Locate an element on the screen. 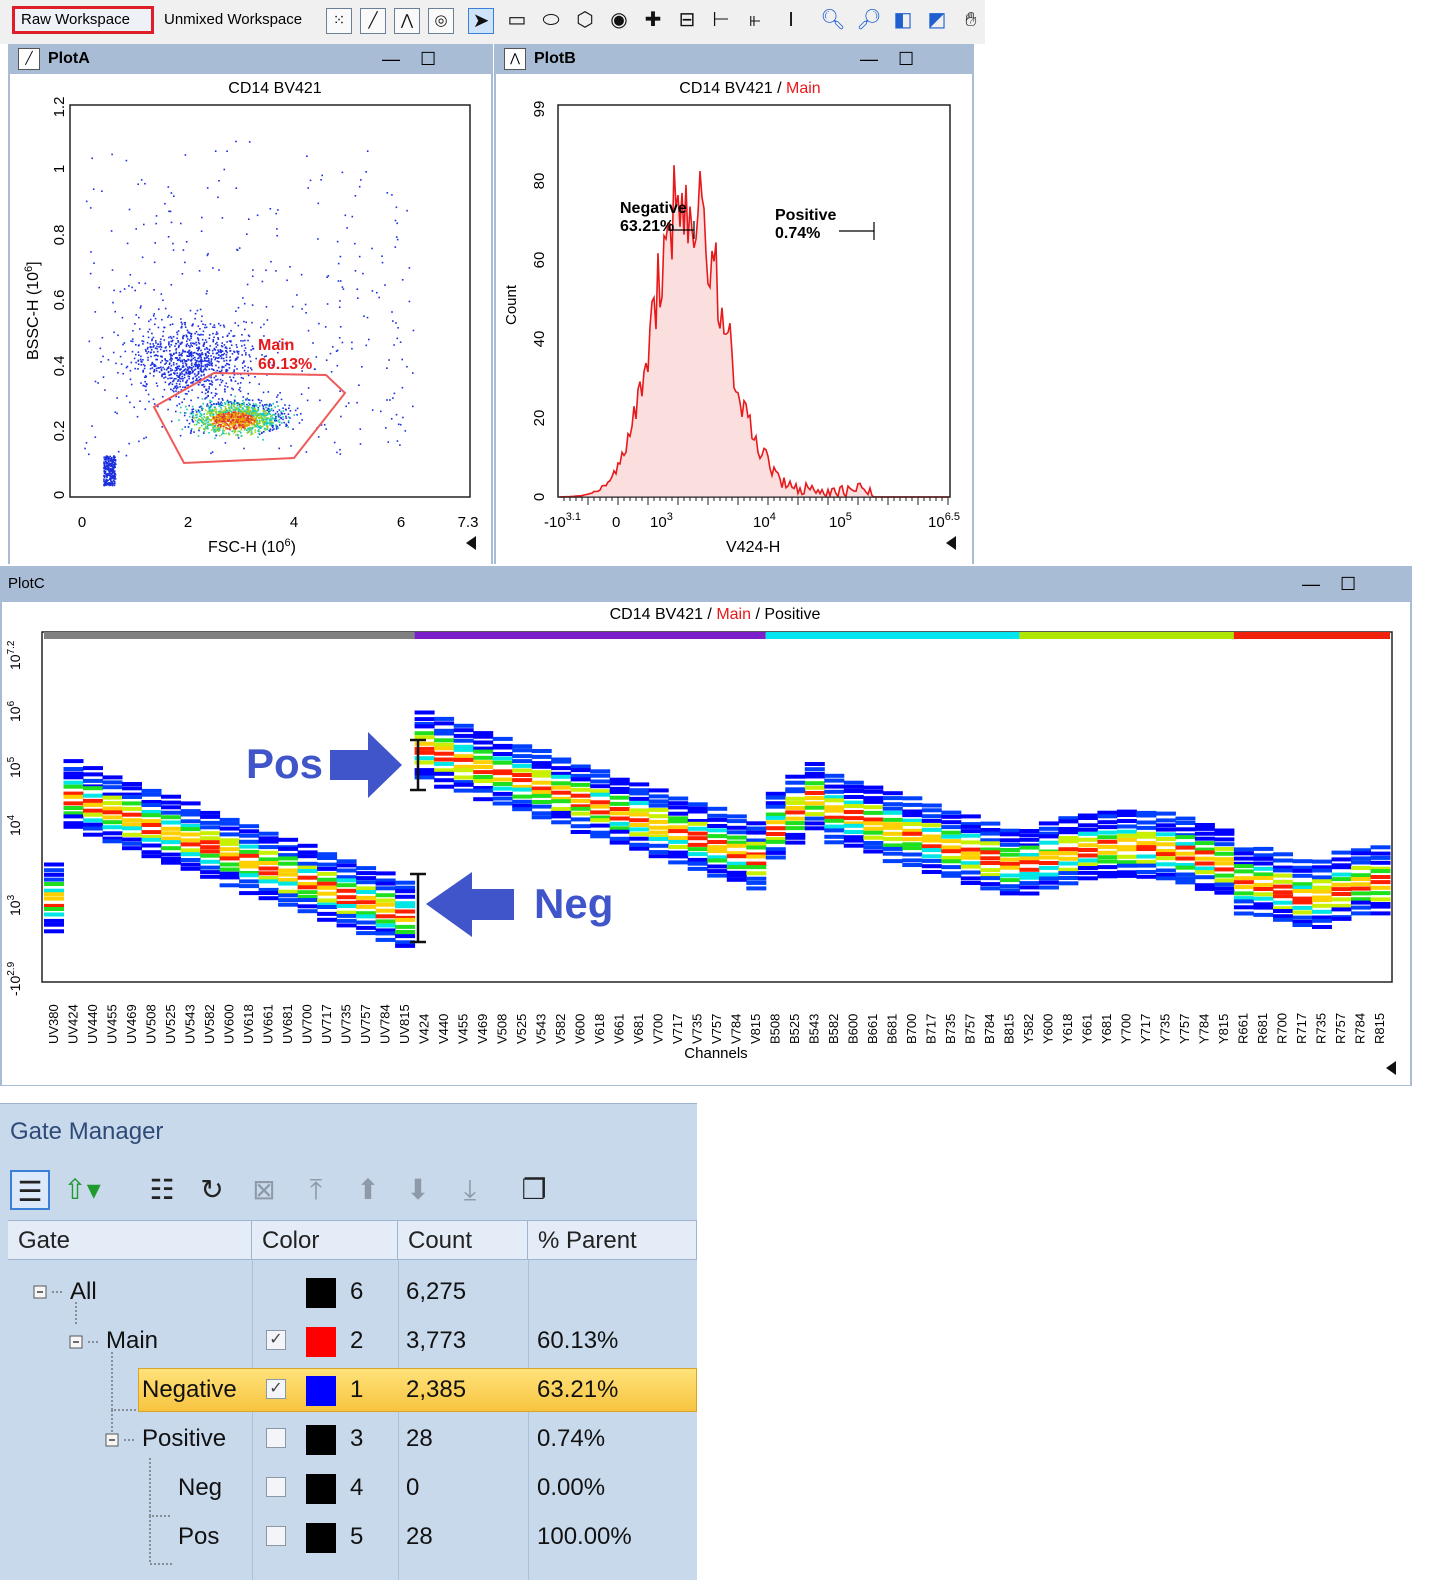 Image resolution: width=1432 pixels, height=1580 pixels. ellipse-gate-icon: ⬭ is located at coordinates (551, 20).